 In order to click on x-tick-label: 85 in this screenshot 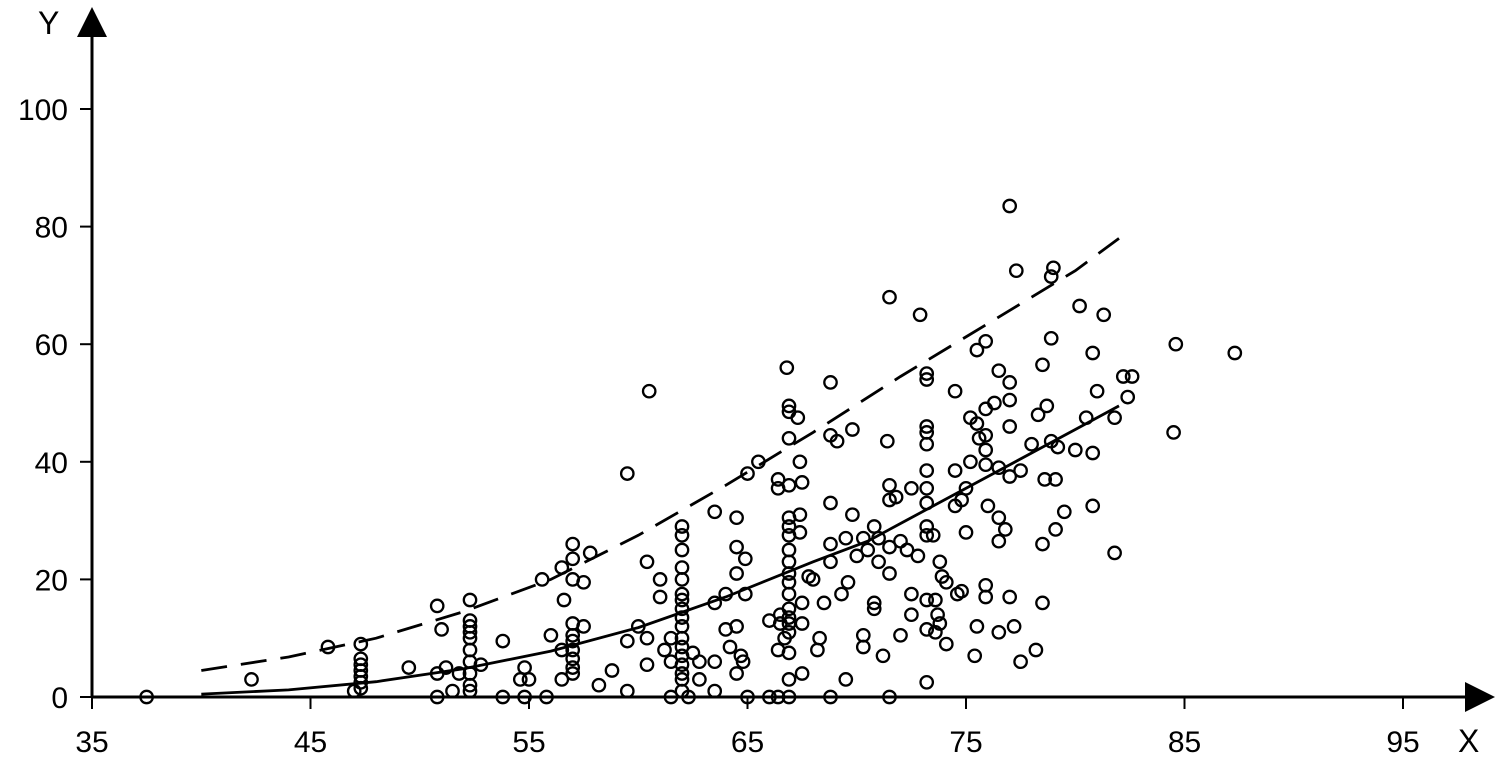, I will do `click(1184, 742)`.